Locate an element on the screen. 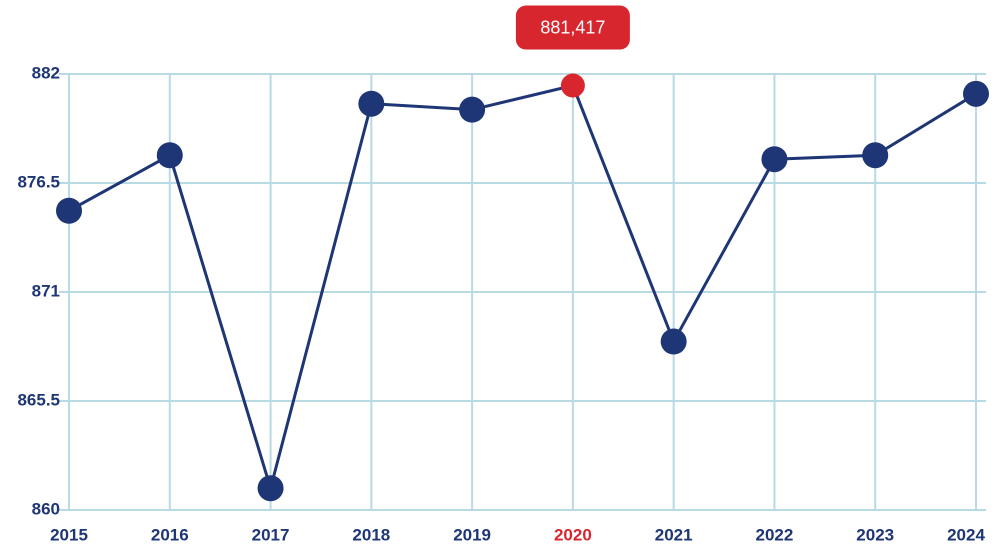  x-tick-label: 2016 is located at coordinates (170, 534).